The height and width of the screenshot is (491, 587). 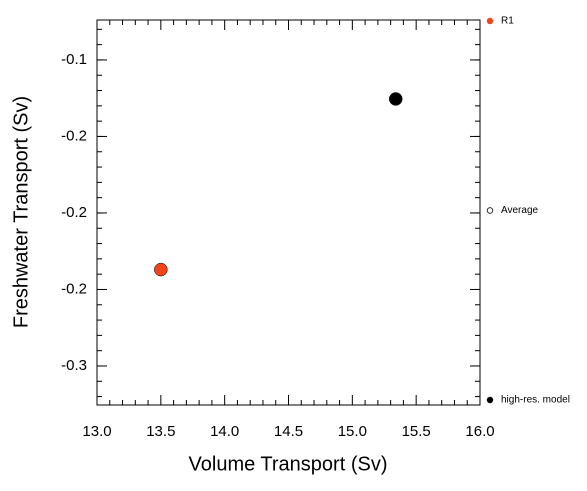 What do you see at coordinates (352, 431) in the screenshot?
I see `x-tick-label: 15.0` at bounding box center [352, 431].